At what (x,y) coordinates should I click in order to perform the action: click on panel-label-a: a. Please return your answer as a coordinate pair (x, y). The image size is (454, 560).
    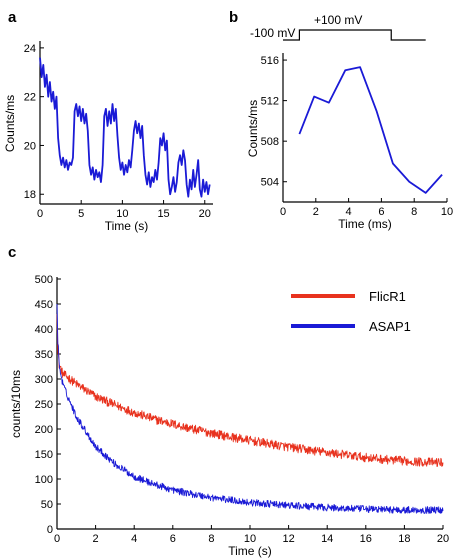
    Looking at the image, I should click on (12, 17).